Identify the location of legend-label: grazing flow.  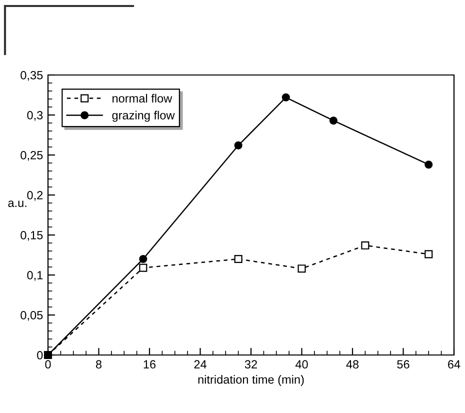
(143, 116).